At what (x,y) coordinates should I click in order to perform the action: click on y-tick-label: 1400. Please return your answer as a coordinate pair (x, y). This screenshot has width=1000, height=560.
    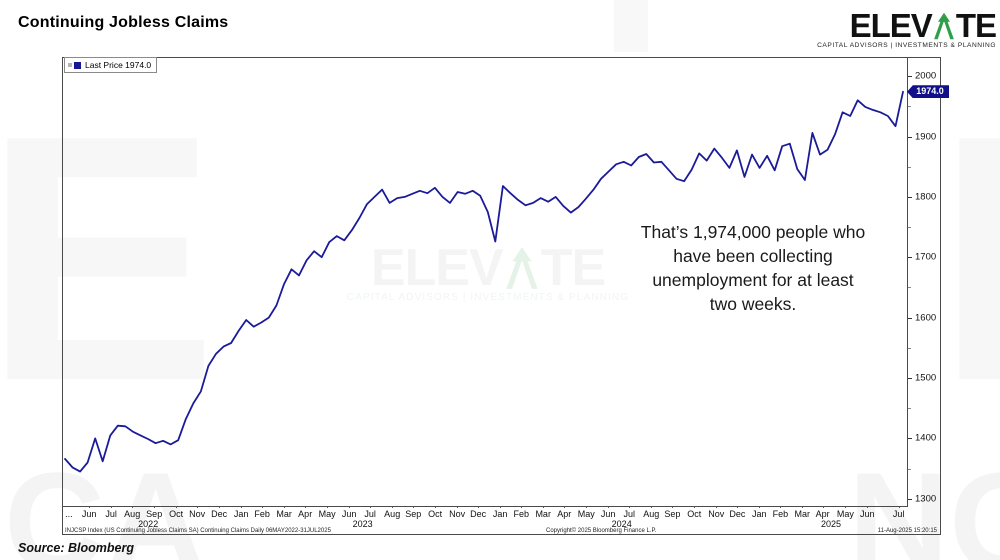
    Looking at the image, I should click on (926, 438).